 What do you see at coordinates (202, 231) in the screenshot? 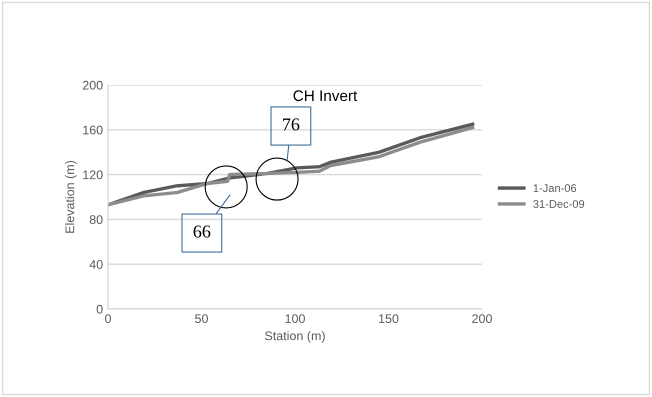
I see `annotation: 66` at bounding box center [202, 231].